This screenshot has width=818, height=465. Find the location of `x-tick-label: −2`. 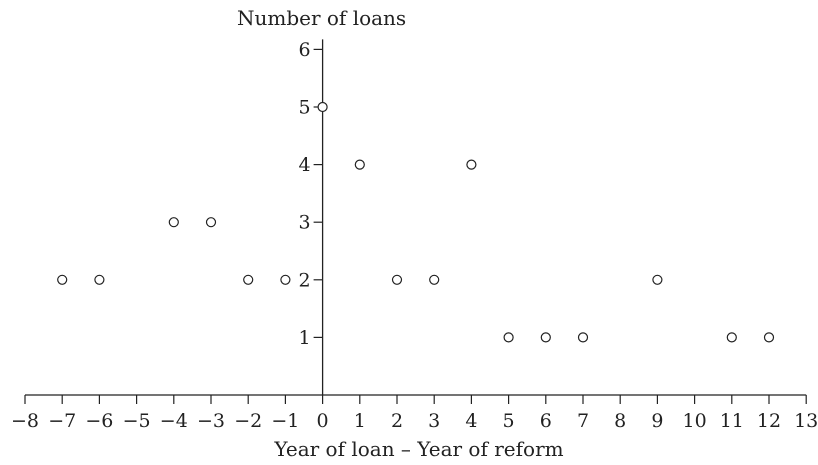

x-tick-label: −2 is located at coordinates (248, 421).